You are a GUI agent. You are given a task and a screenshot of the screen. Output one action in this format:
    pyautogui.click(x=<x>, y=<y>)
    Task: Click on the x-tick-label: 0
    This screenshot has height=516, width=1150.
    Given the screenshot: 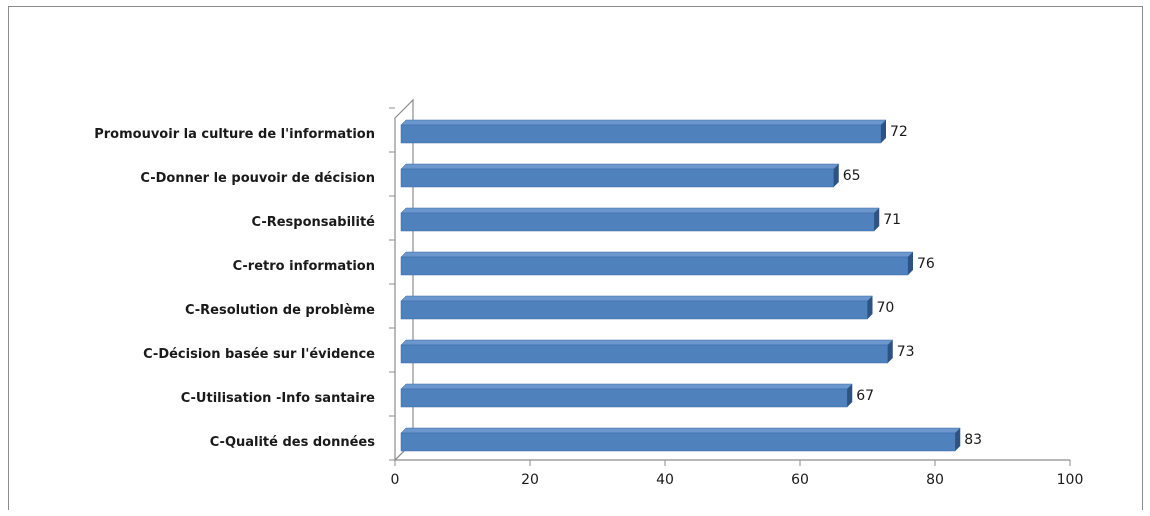 What is the action you would take?
    pyautogui.click(x=395, y=480)
    